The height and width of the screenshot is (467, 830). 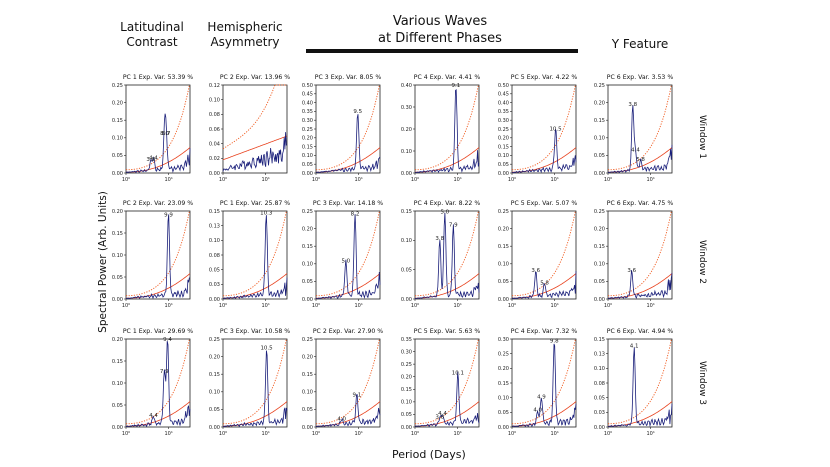 I want to click on waves-group-bar, so click(x=442, y=51).